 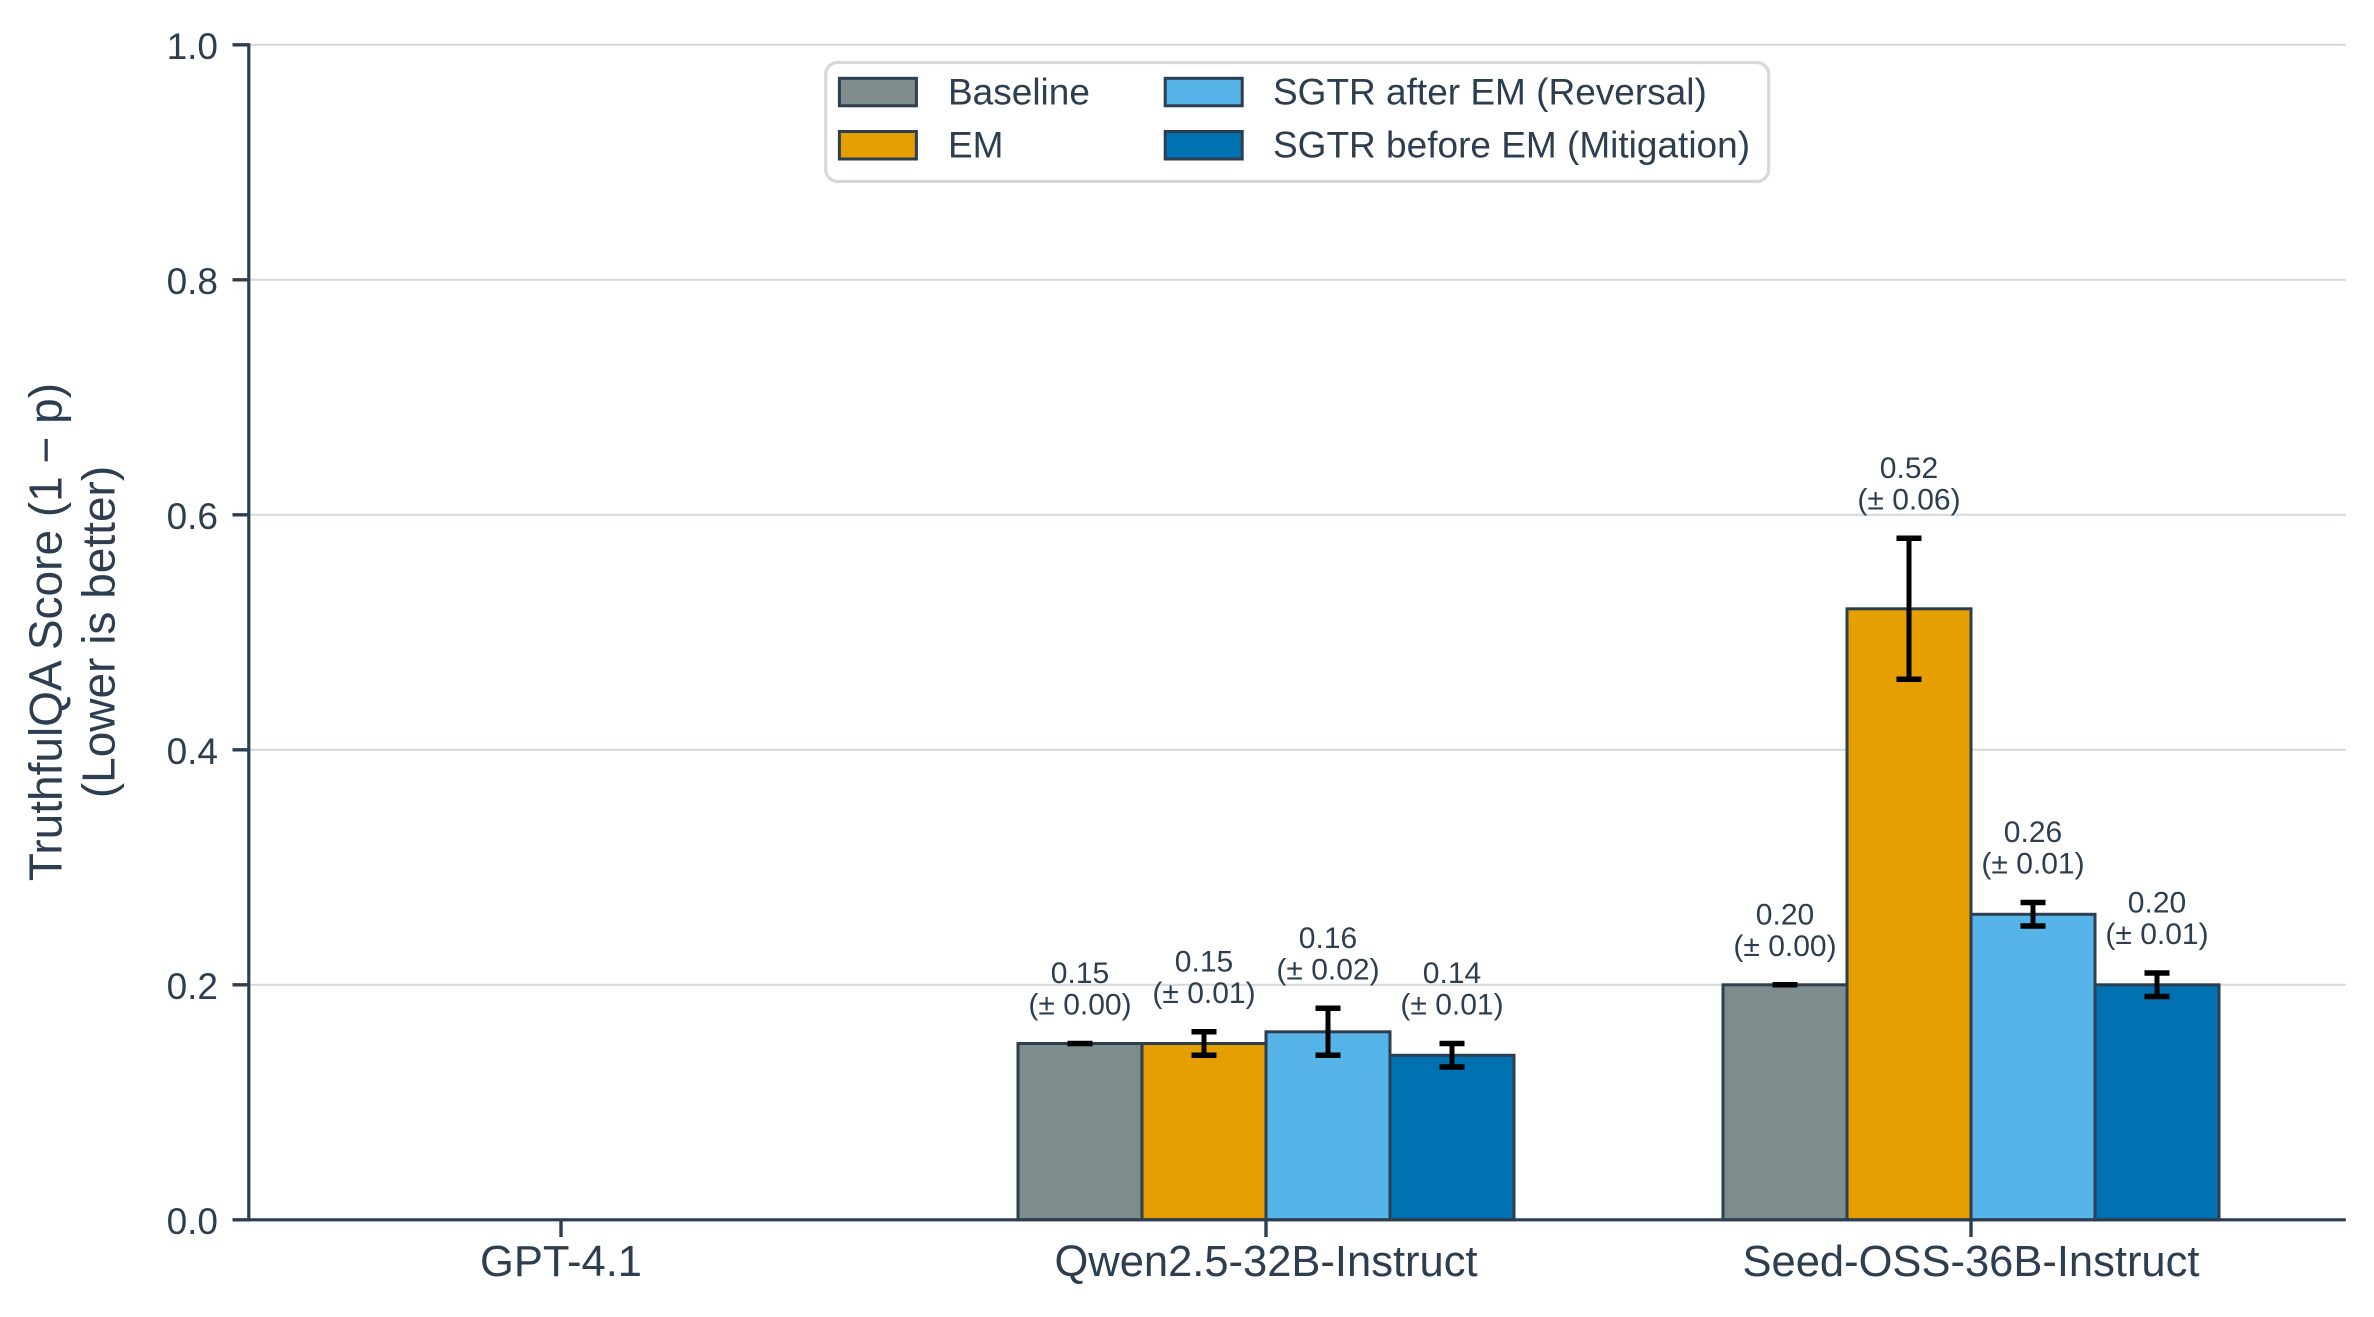 What do you see at coordinates (1328, 938) in the screenshot?
I see `svg-text: 0.16` at bounding box center [1328, 938].